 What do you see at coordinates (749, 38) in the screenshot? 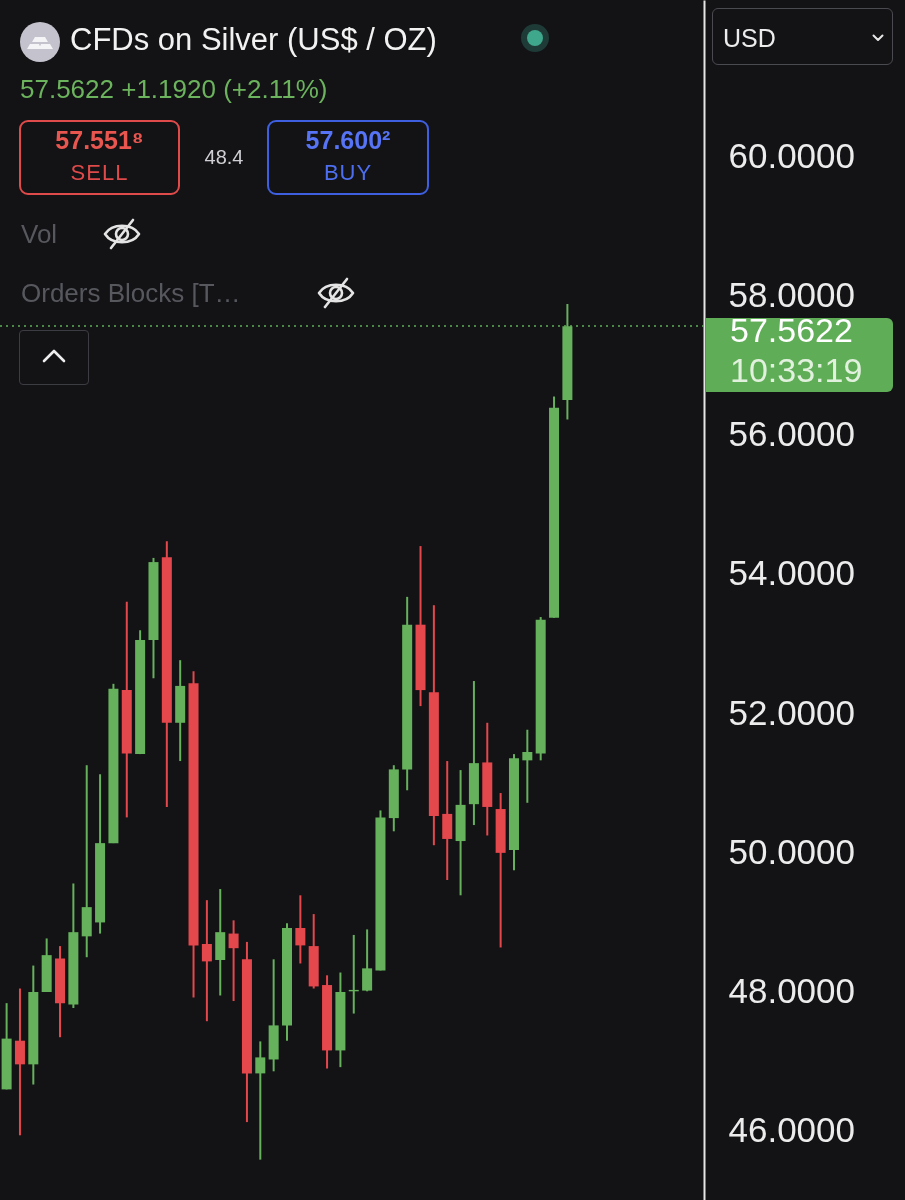
I see `text: USD` at bounding box center [749, 38].